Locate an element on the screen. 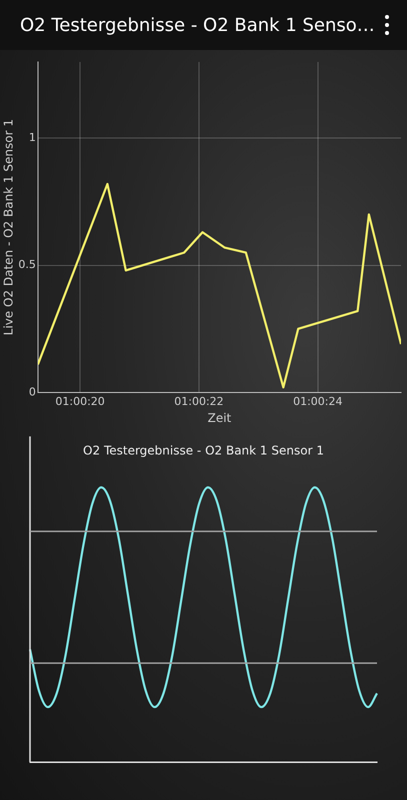 The width and height of the screenshot is (407, 800). y-tick-label: 0 is located at coordinates (32, 391).